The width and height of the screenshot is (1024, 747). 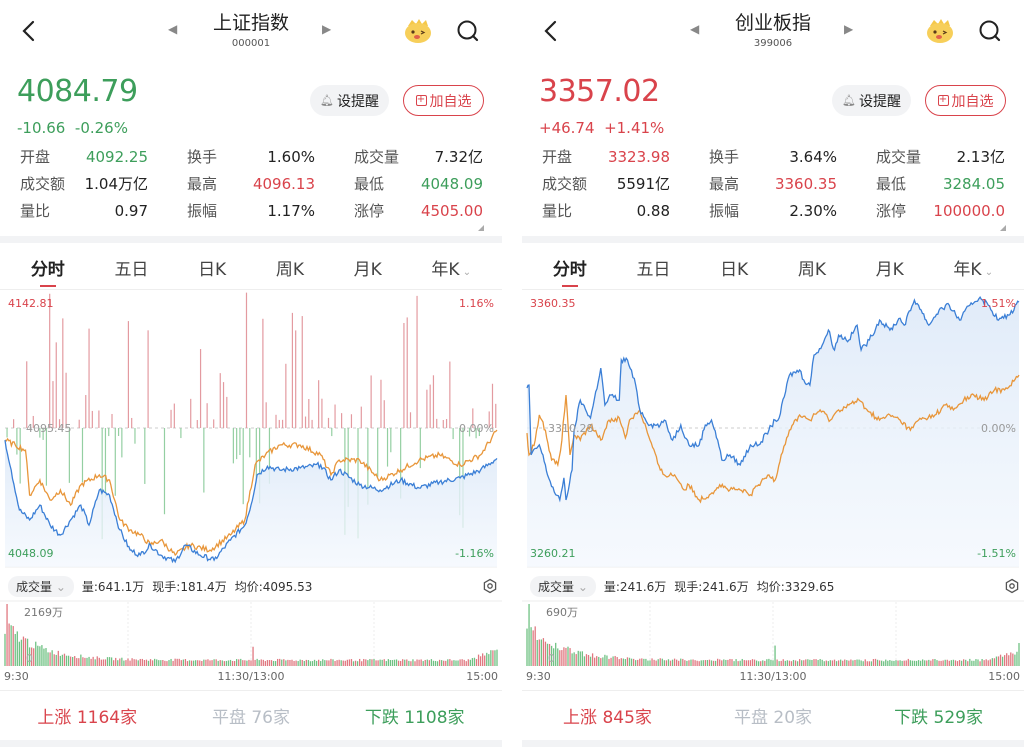 What do you see at coordinates (377, 157) in the screenshot?
I see `stat-label: 成交量` at bounding box center [377, 157].